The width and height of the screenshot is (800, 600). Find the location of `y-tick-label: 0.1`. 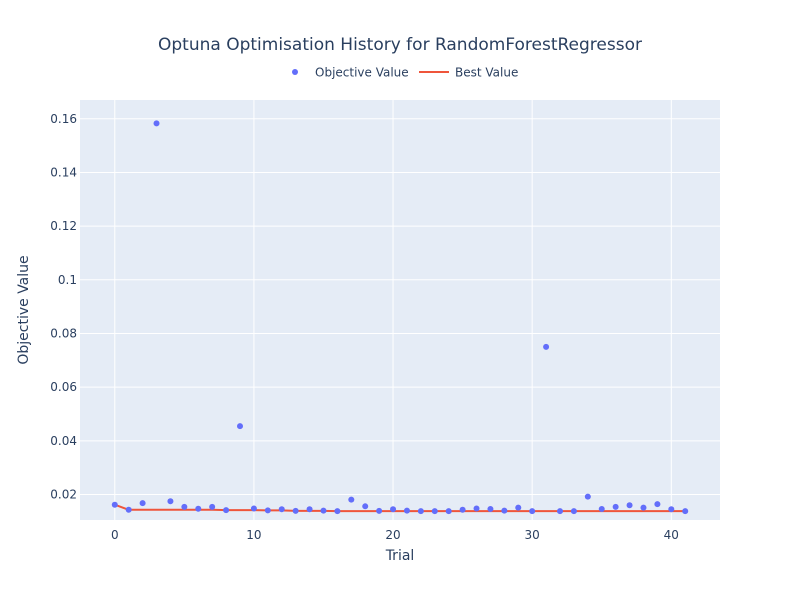

y-tick-label: 0.1 is located at coordinates (67, 280).